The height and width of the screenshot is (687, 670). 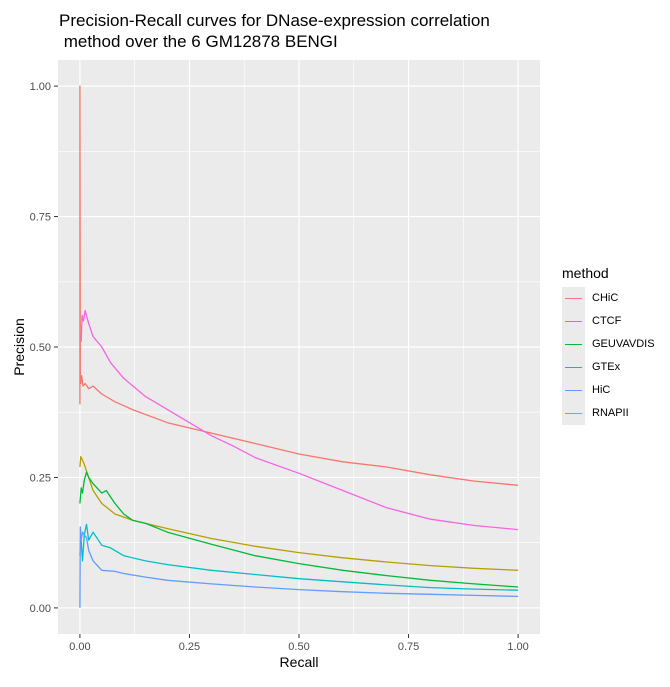 I want to click on legend: method CHiC CTCF GEUVAVDIS GTEx HiC RNAPII, so click(x=612, y=345).